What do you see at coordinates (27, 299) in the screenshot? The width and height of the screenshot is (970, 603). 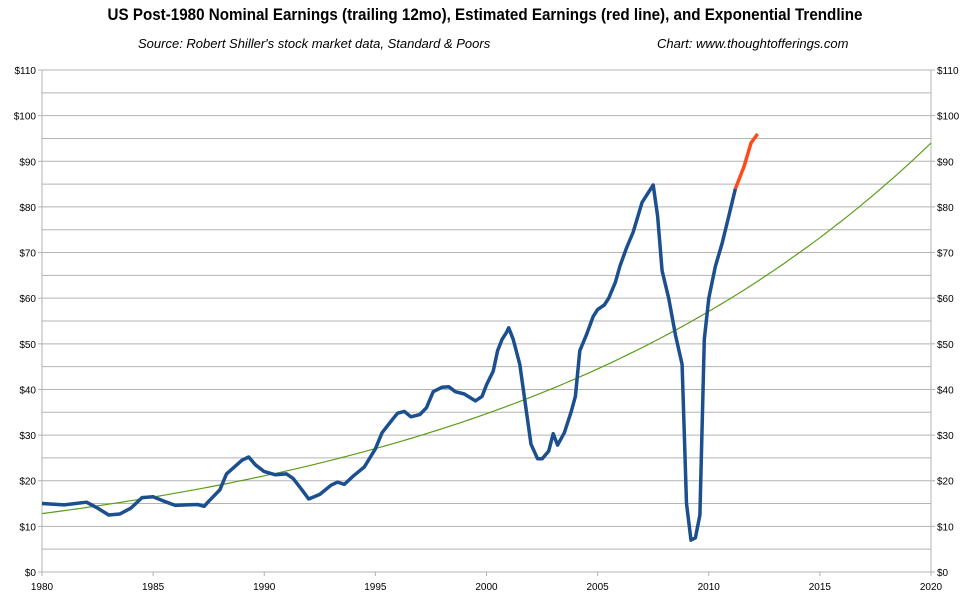 I see `y-tick-label-left: $60` at bounding box center [27, 299].